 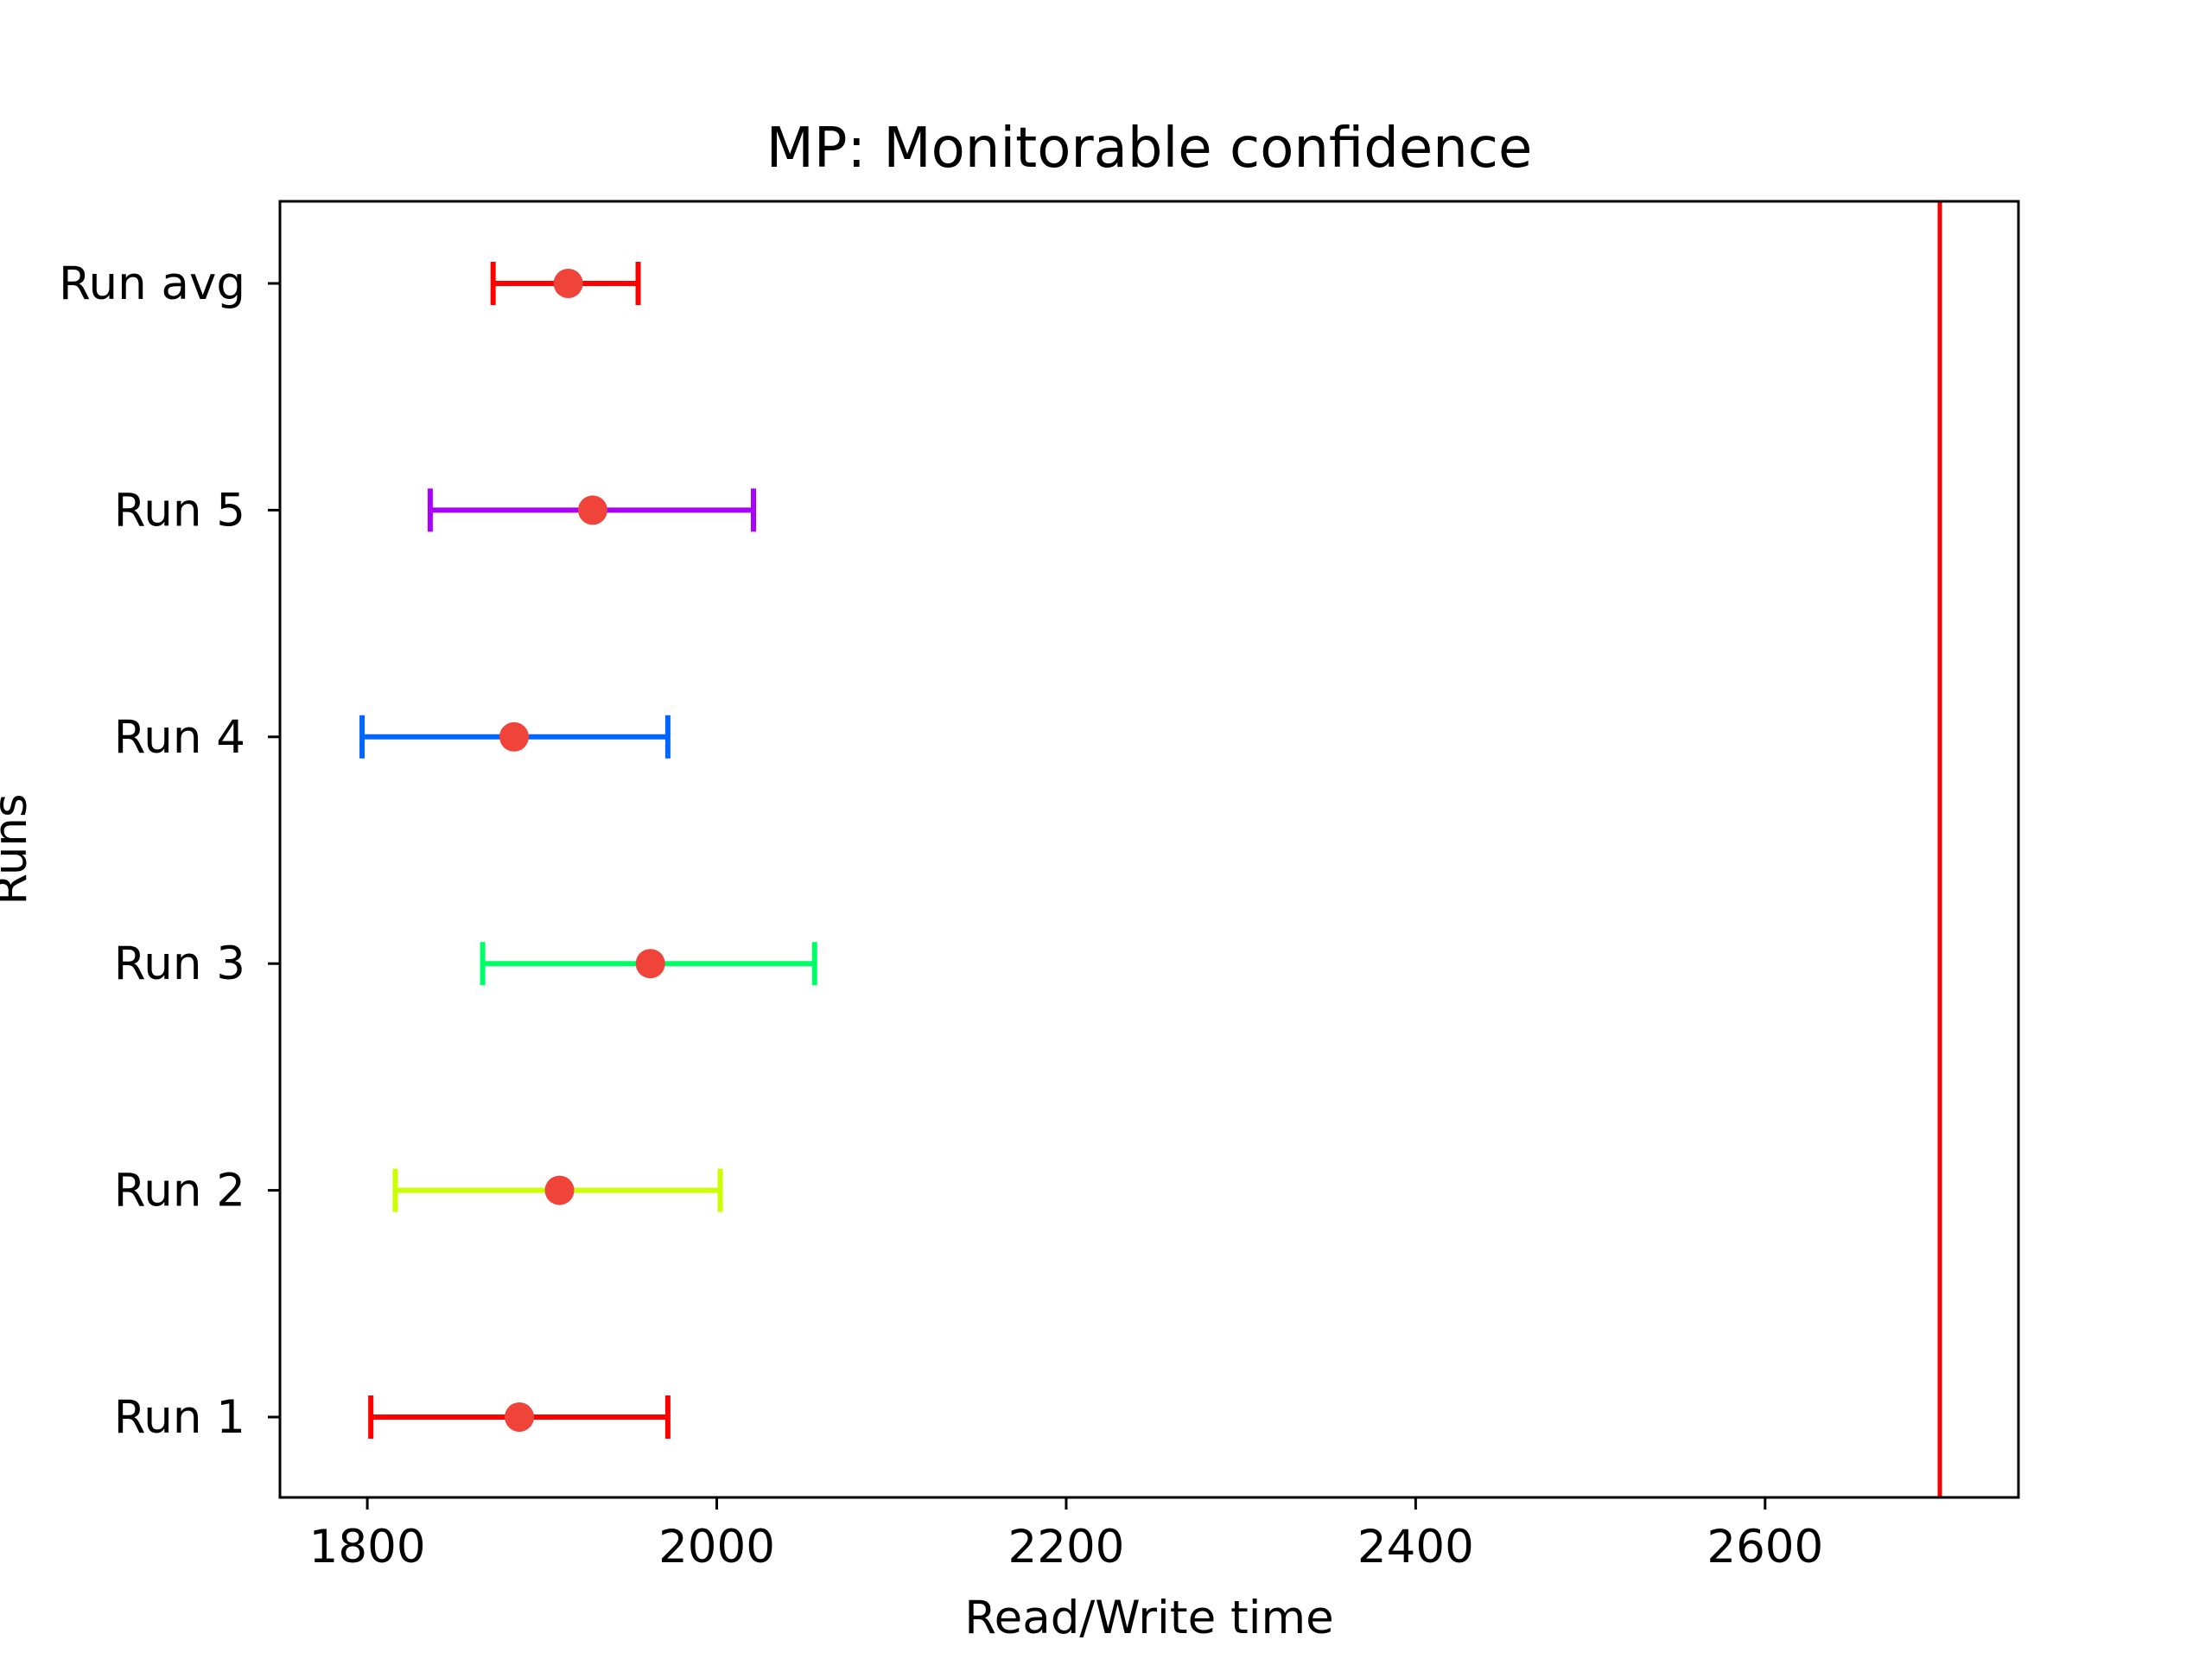 What do you see at coordinates (179, 510) in the screenshot?
I see `y-tick-label: Run 5` at bounding box center [179, 510].